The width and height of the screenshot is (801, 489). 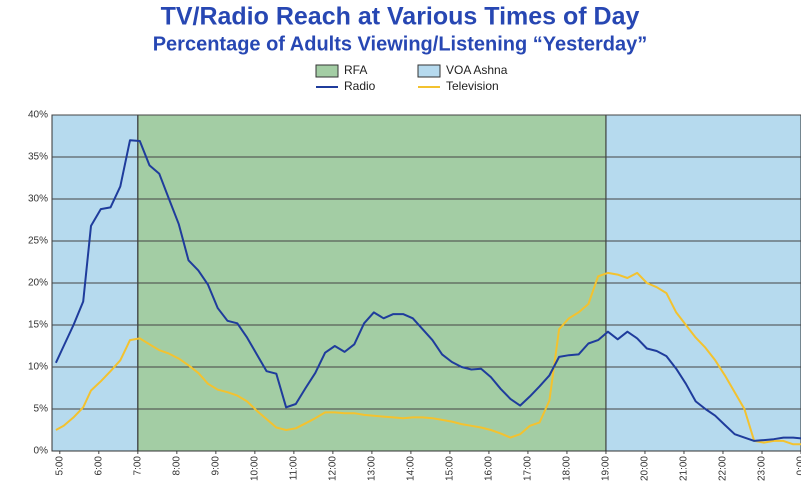 What do you see at coordinates (41, 451) in the screenshot?
I see `y-tick-label: 0%` at bounding box center [41, 451].